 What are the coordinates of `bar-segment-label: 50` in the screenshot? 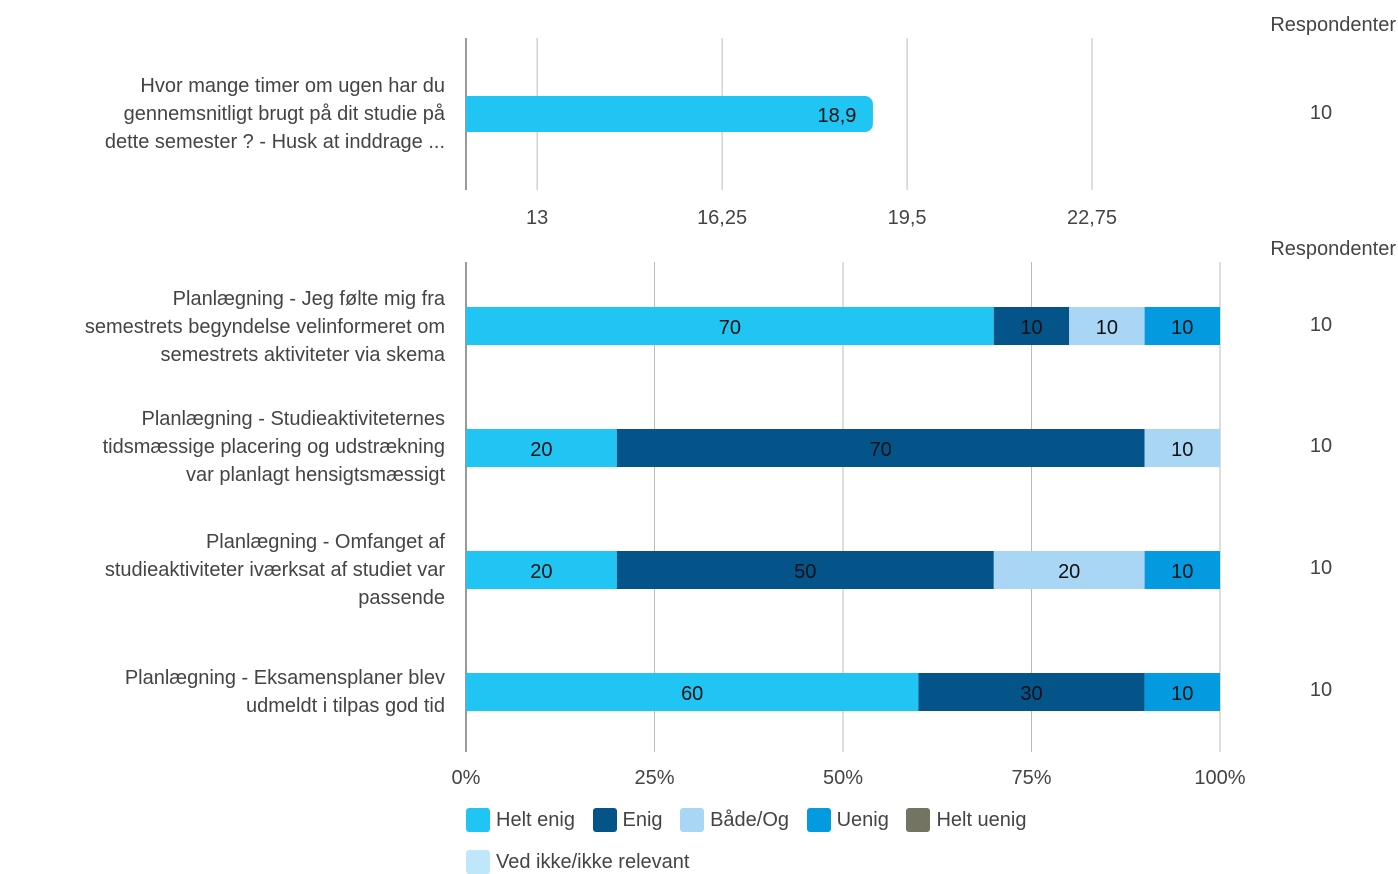 It's located at (805, 572).